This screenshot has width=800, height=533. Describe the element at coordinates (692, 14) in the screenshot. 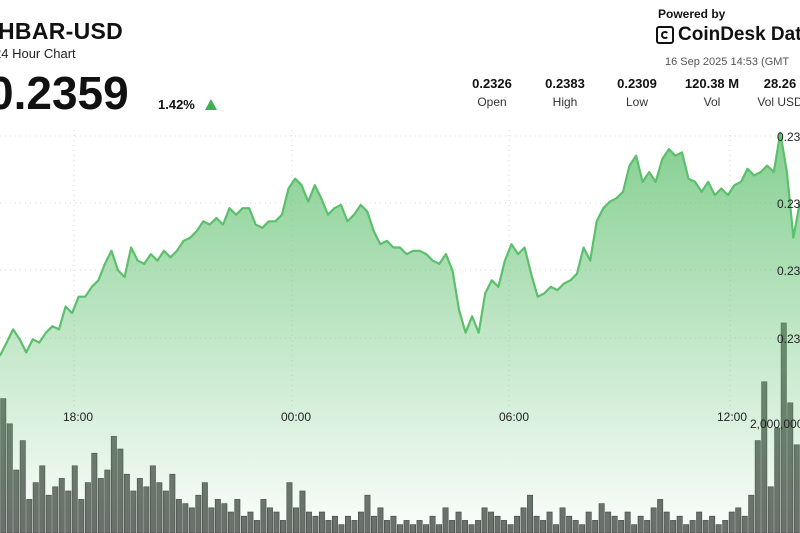

I see `powered-by-label: Powered by` at that location.